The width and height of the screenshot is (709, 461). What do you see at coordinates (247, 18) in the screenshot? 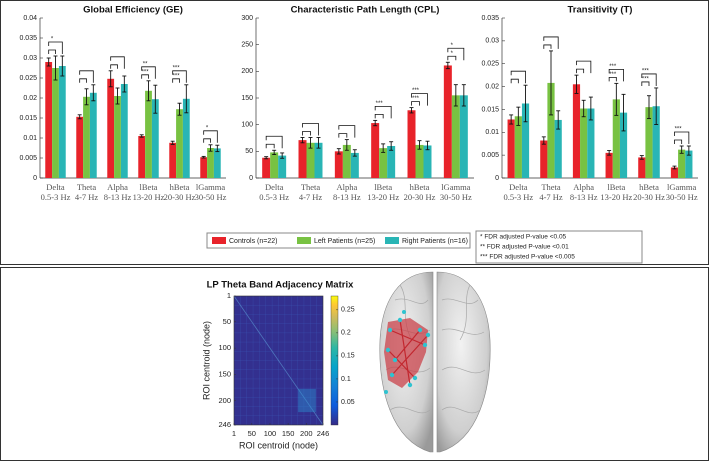
I see `y-tick-label: 300` at bounding box center [247, 18].